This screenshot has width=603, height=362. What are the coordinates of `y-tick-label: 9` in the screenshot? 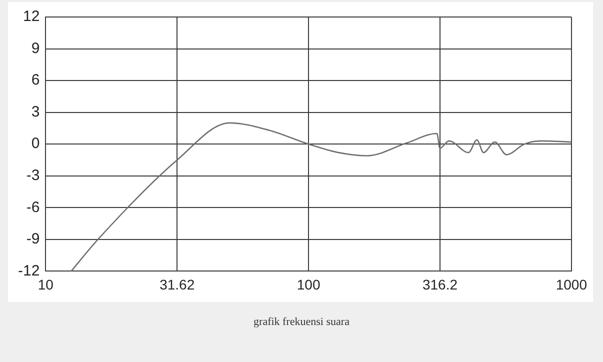 It's located at (35, 48).